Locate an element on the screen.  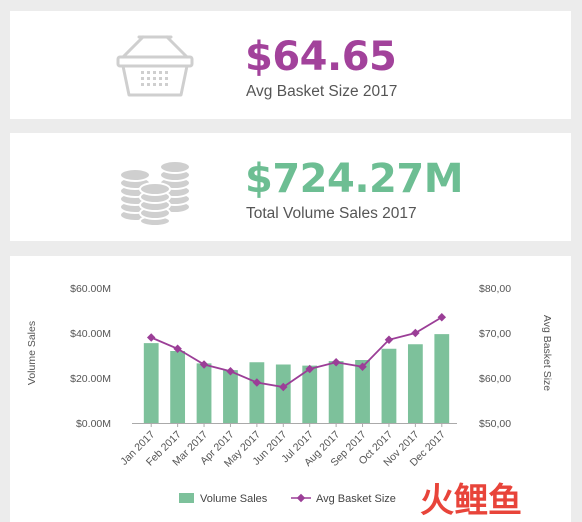
legend-label-avg-basket: Avg Basket Size is located at coordinates (356, 499).